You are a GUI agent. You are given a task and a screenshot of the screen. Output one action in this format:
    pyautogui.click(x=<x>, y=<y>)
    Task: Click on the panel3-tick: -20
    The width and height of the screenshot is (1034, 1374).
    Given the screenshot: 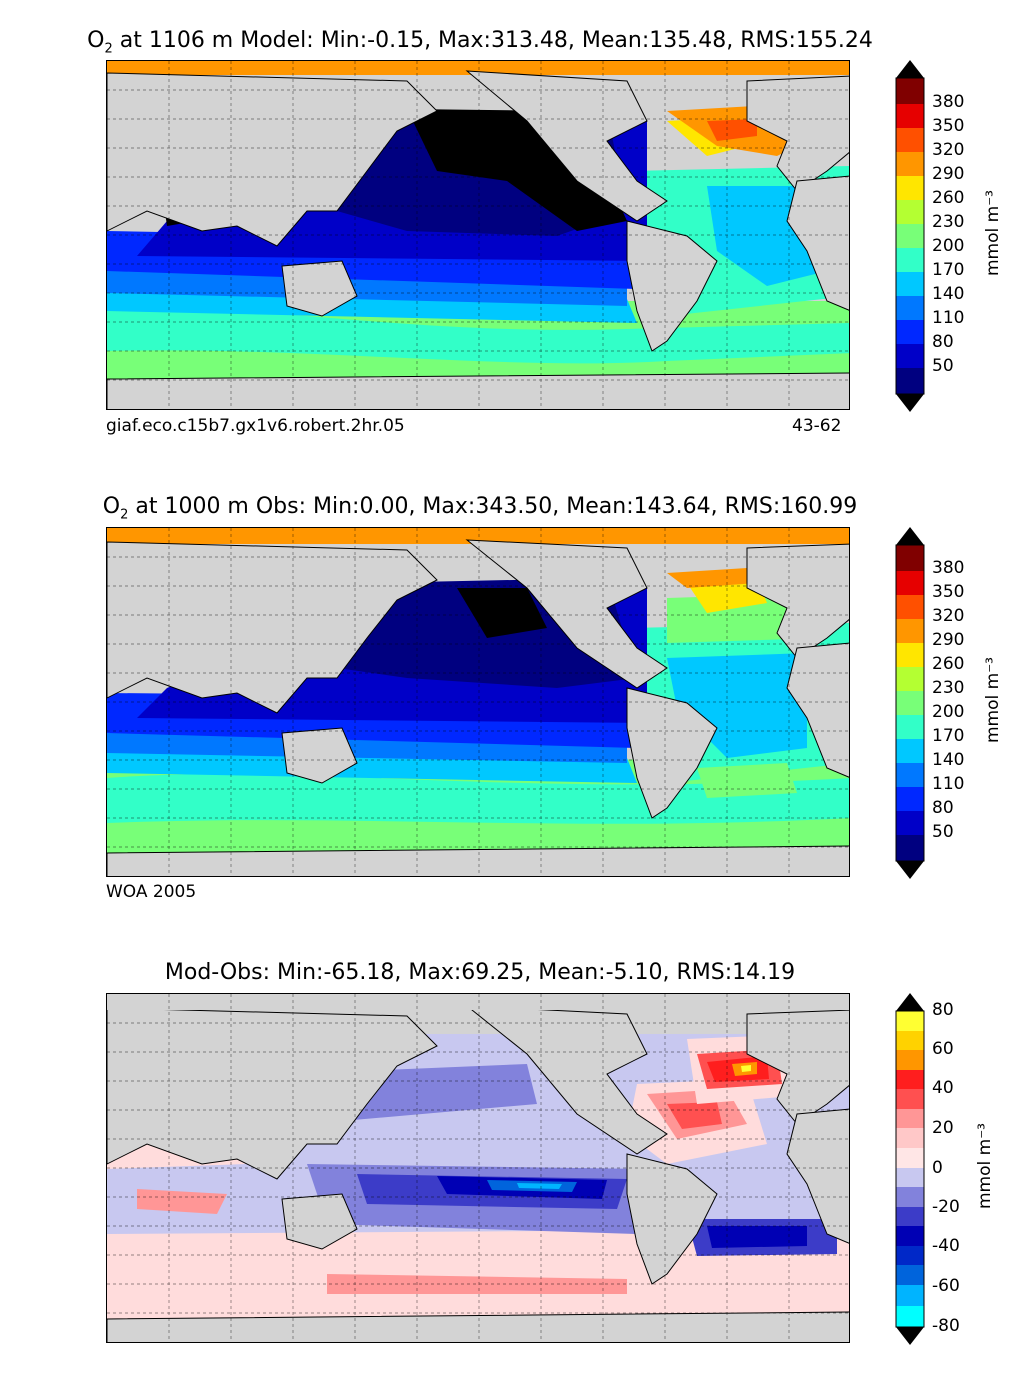 What is the action you would take?
    pyautogui.click(x=946, y=1207)
    